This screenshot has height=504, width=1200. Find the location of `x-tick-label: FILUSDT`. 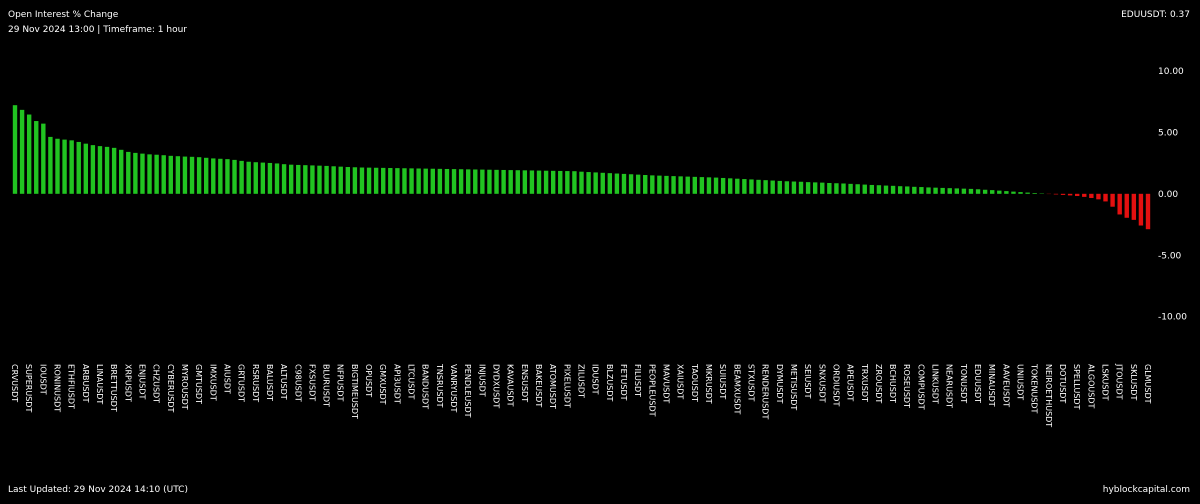

x-tick-label: FILUSDT is located at coordinates (637, 380).